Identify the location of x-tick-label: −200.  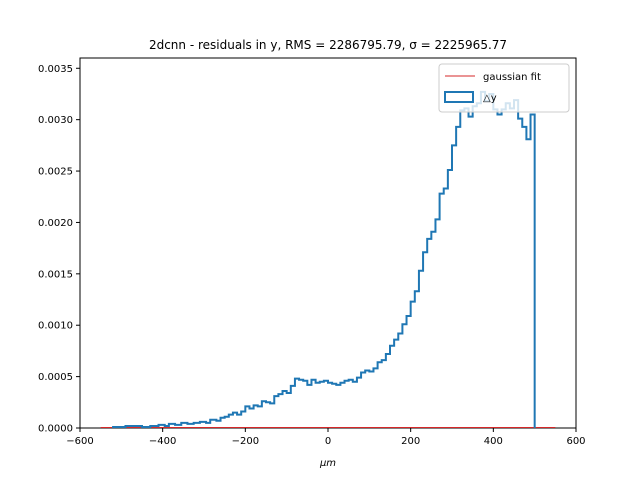
(245, 441).